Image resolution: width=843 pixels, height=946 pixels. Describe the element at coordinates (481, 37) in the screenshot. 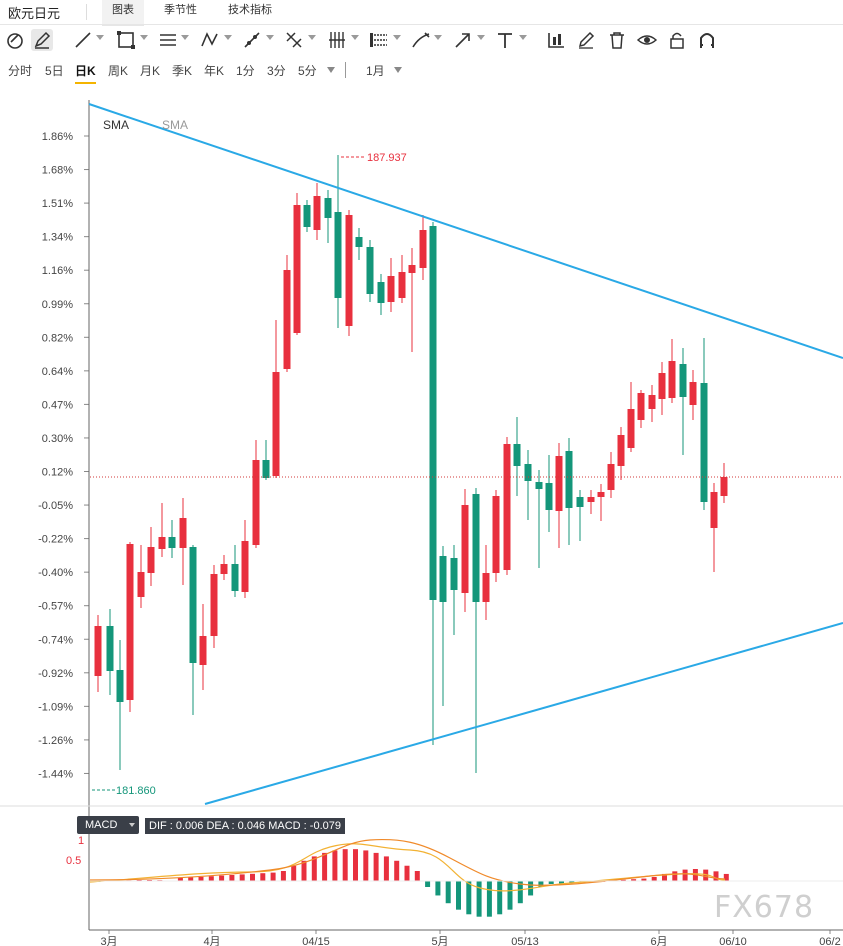

I see `arrow-caret-icon` at that location.